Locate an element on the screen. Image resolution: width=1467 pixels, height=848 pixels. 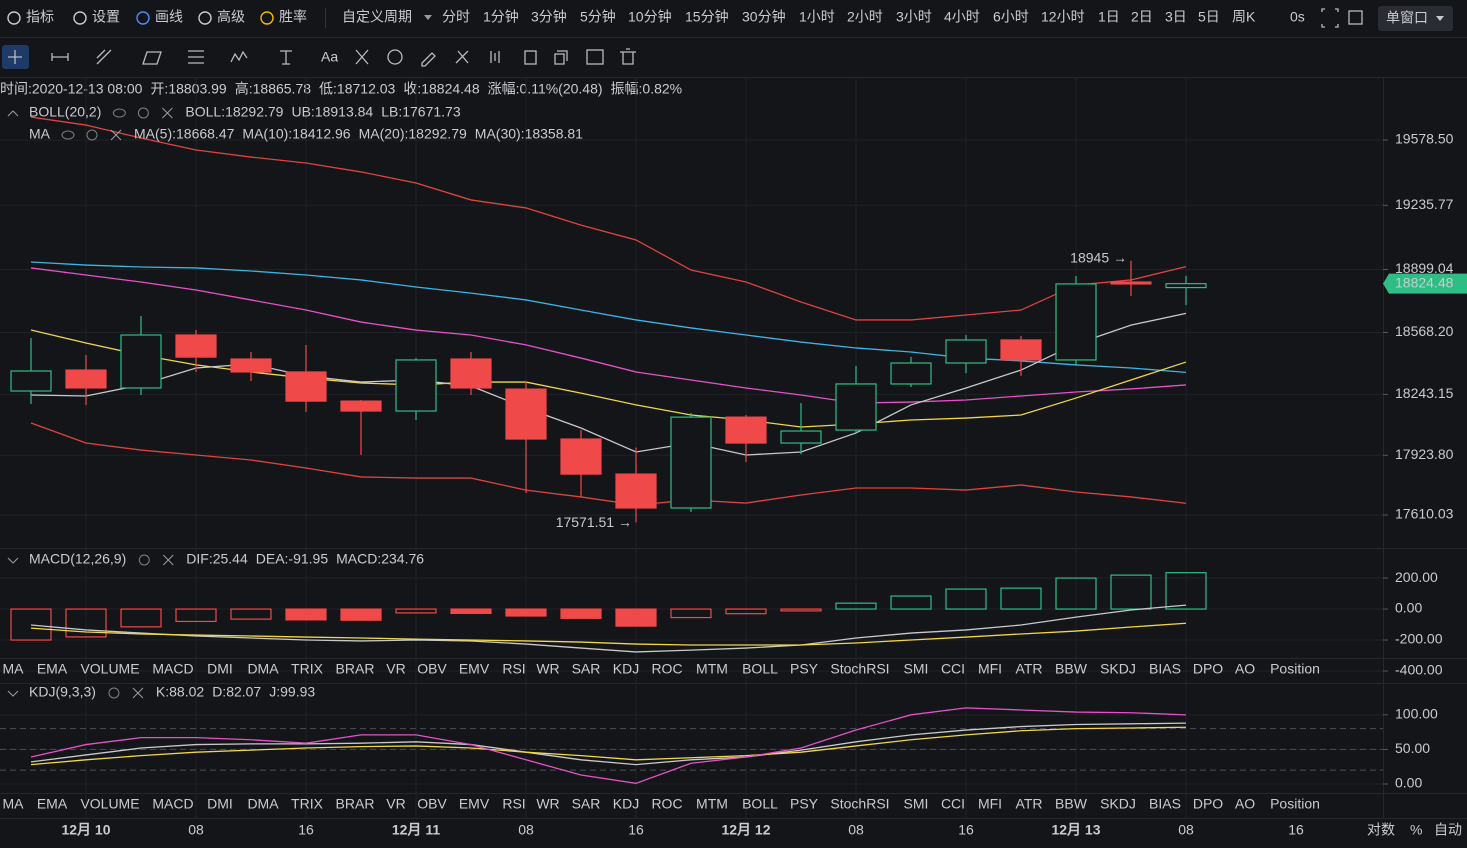
custom-period: 自定义周期 is located at coordinates (377, 17).